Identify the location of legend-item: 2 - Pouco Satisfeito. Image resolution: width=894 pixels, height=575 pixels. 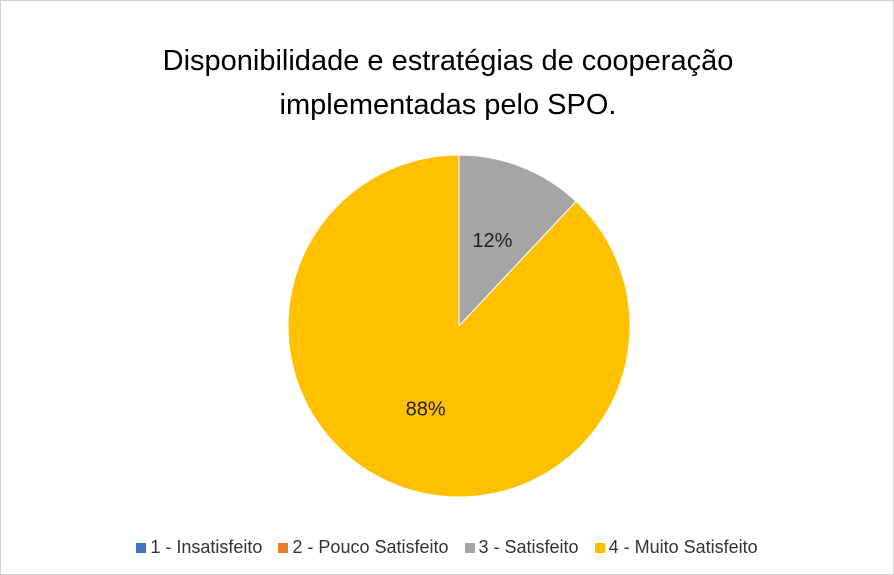
(363, 547).